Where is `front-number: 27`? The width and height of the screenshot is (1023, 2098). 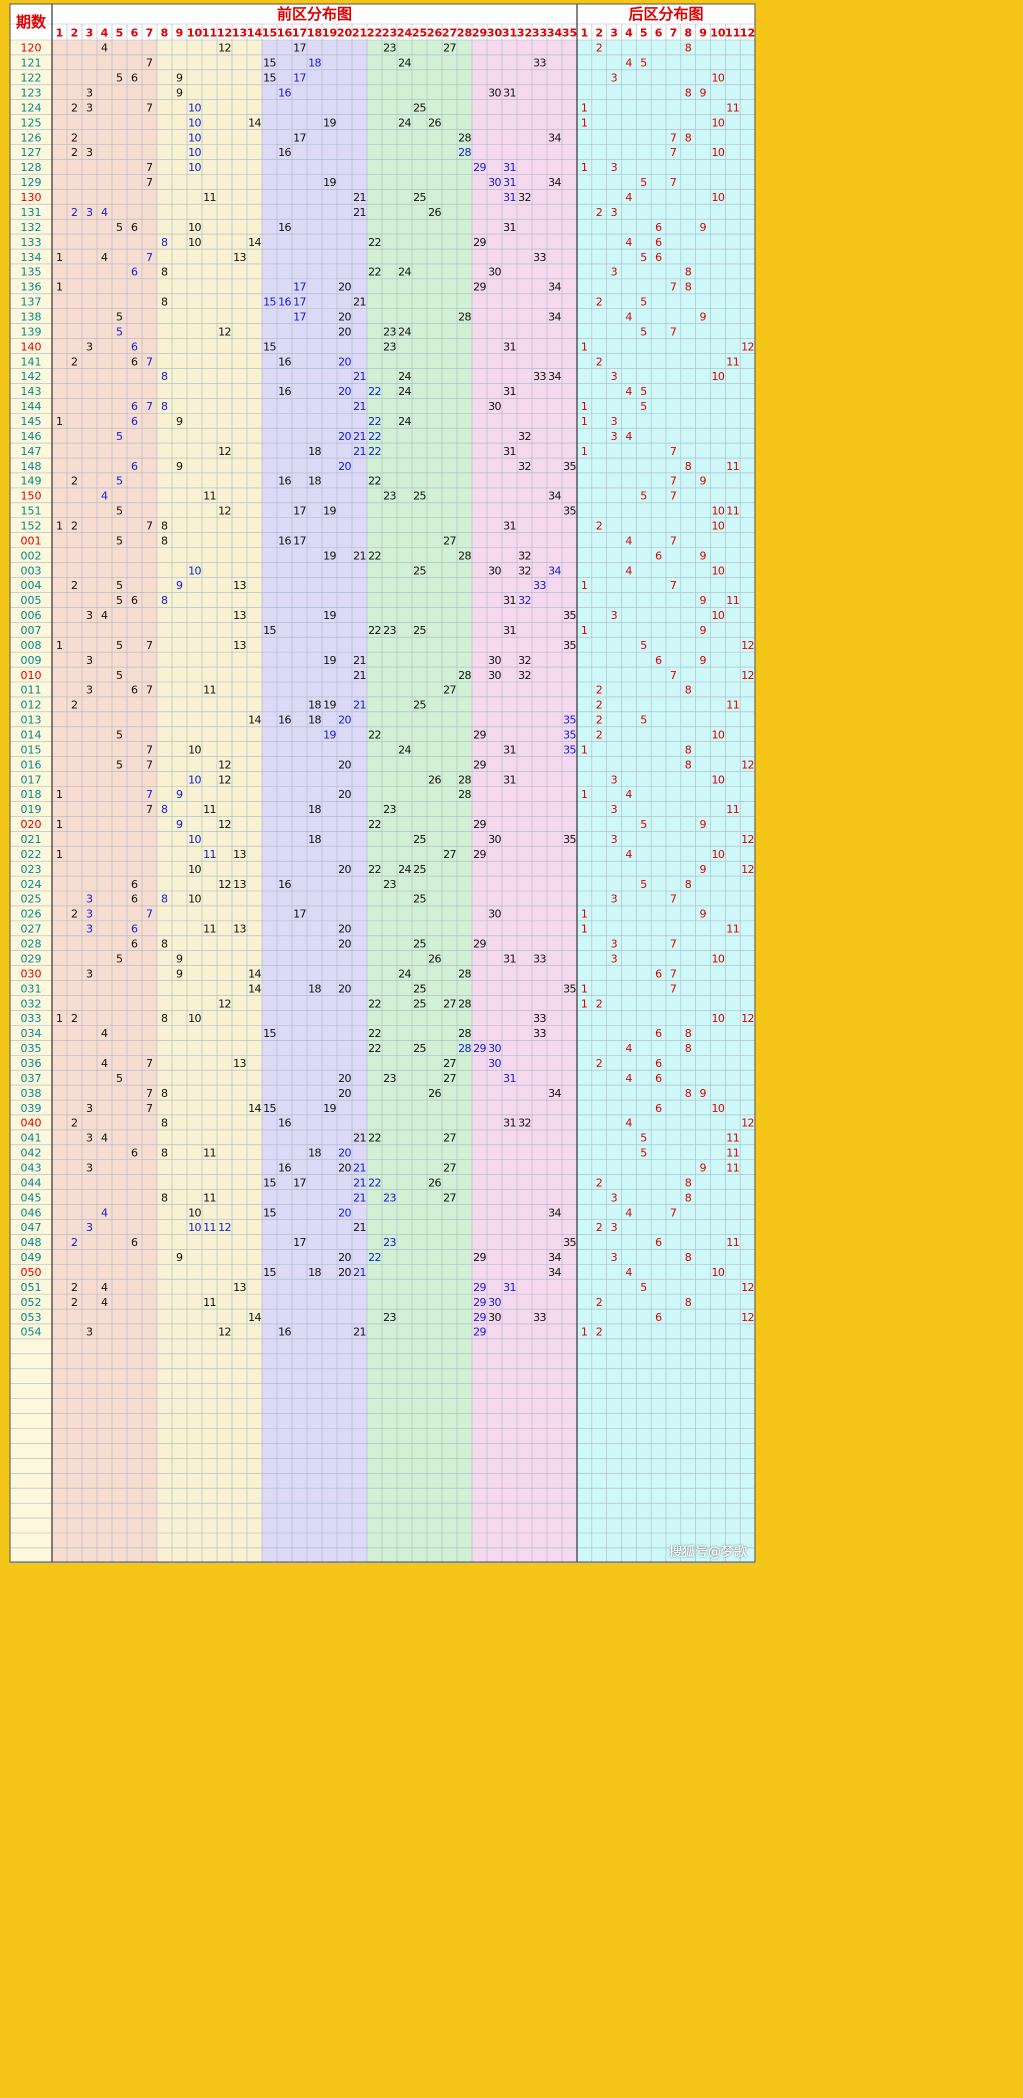
front-number: 27 is located at coordinates (449, 1078).